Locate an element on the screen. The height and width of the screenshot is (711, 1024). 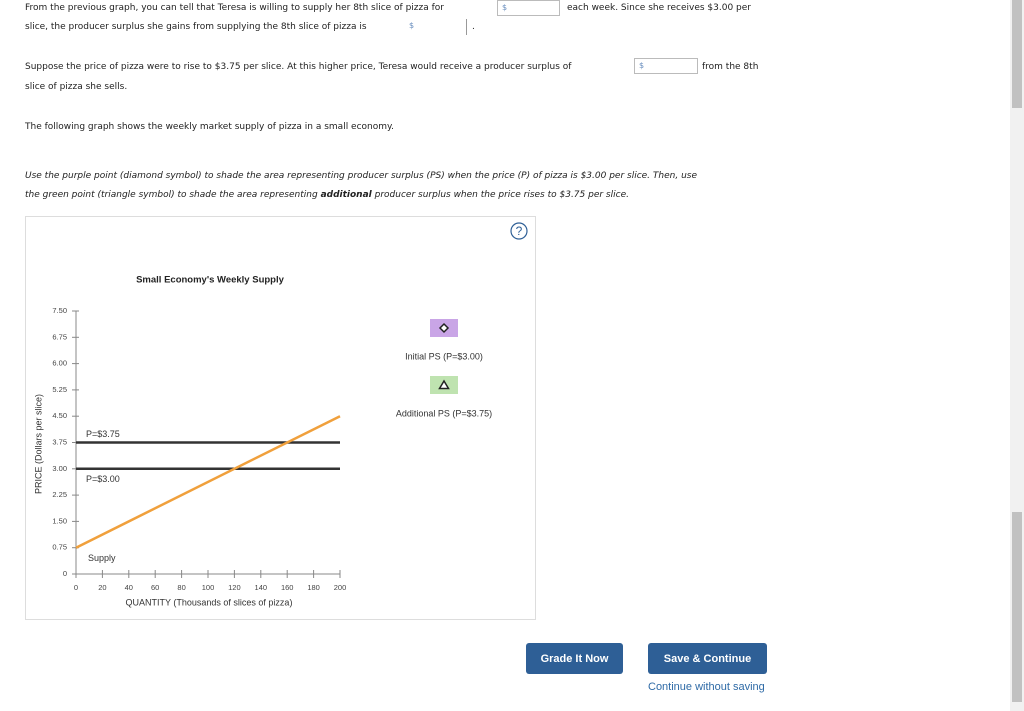
x-tick-label: 160 is located at coordinates (287, 587).